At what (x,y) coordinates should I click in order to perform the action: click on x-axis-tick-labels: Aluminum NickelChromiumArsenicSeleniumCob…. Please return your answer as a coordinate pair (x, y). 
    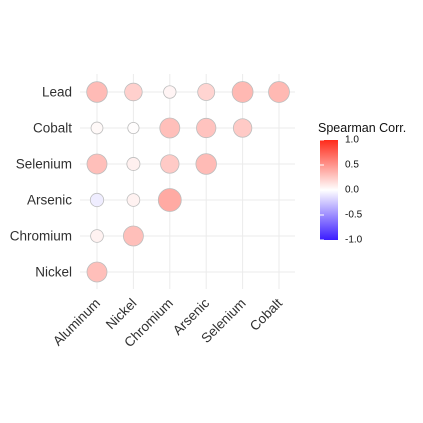
    Looking at the image, I should click on (167, 322).